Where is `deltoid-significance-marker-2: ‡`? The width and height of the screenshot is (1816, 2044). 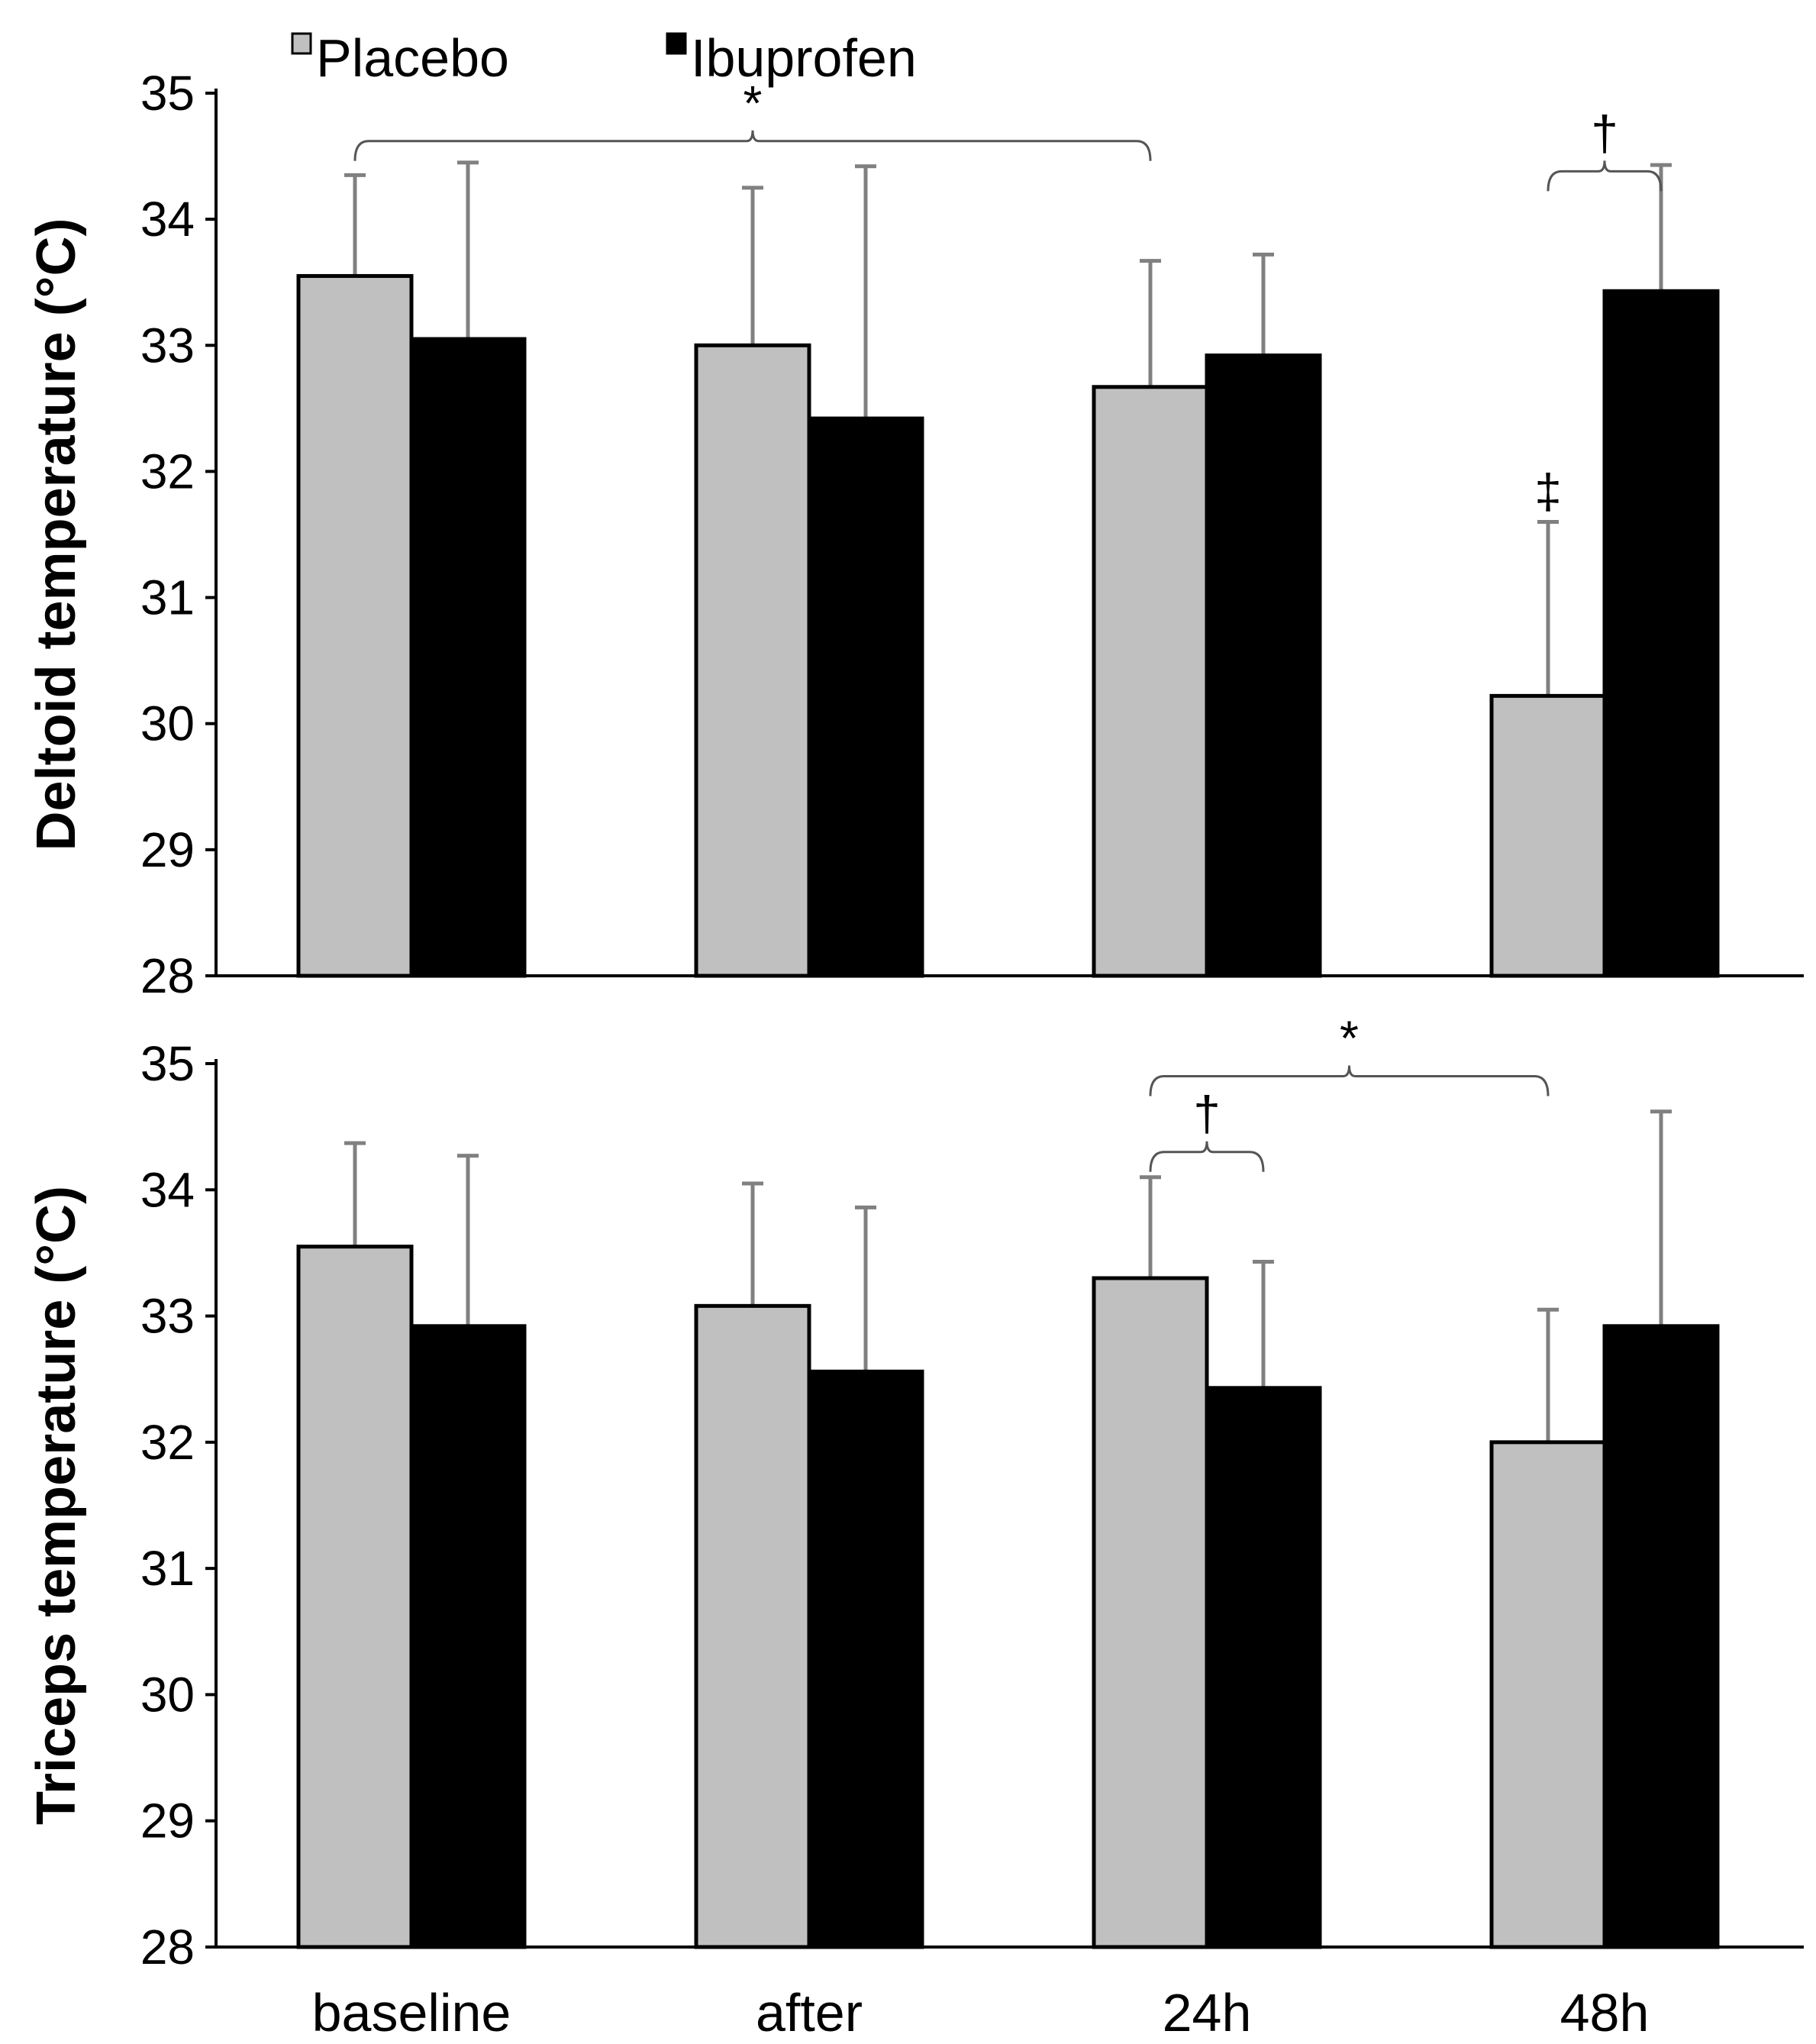
deltoid-significance-marker-2: ‡ is located at coordinates (1548, 491).